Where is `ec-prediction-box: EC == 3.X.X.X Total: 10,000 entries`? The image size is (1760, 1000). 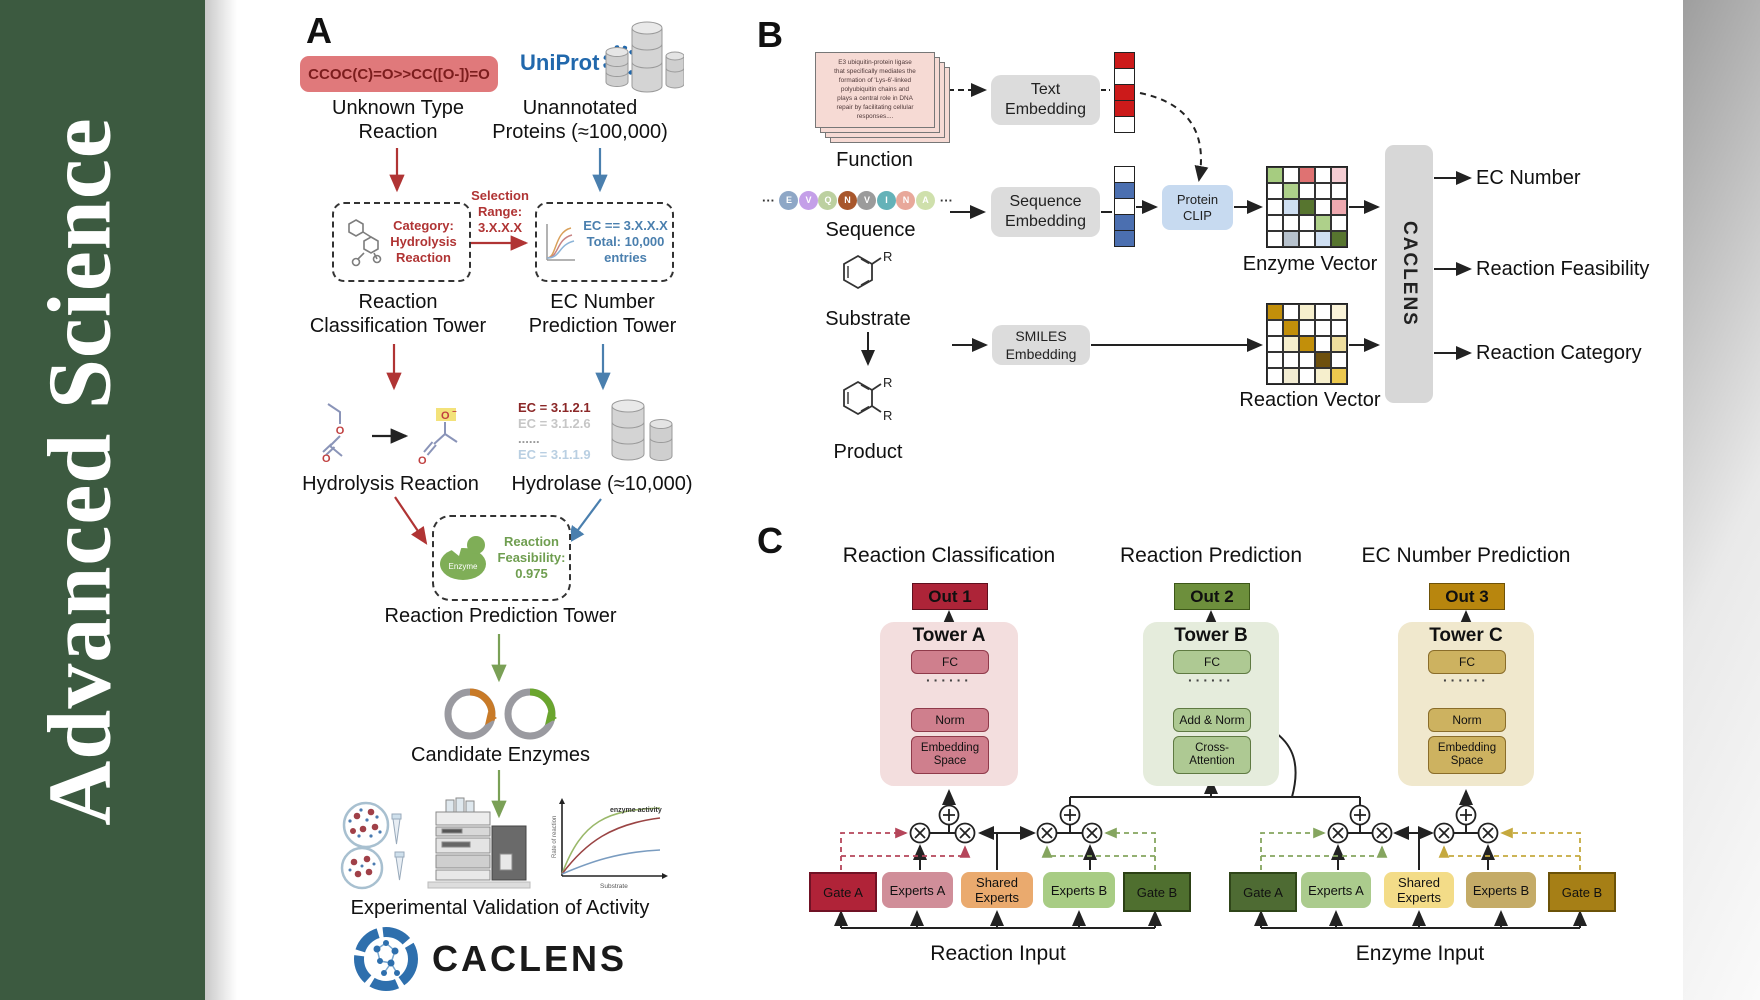
ec-prediction-box: EC == 3.X.X.X Total: 10,000 entries is located at coordinates (604, 242).